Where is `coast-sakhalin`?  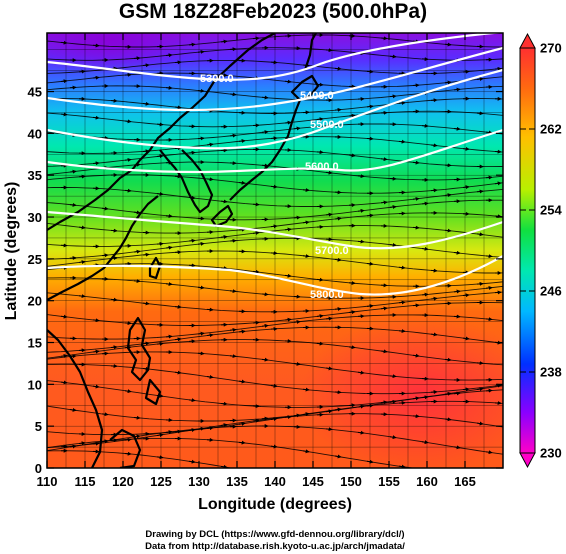
coast-sakhalin is located at coordinates (310, 52).